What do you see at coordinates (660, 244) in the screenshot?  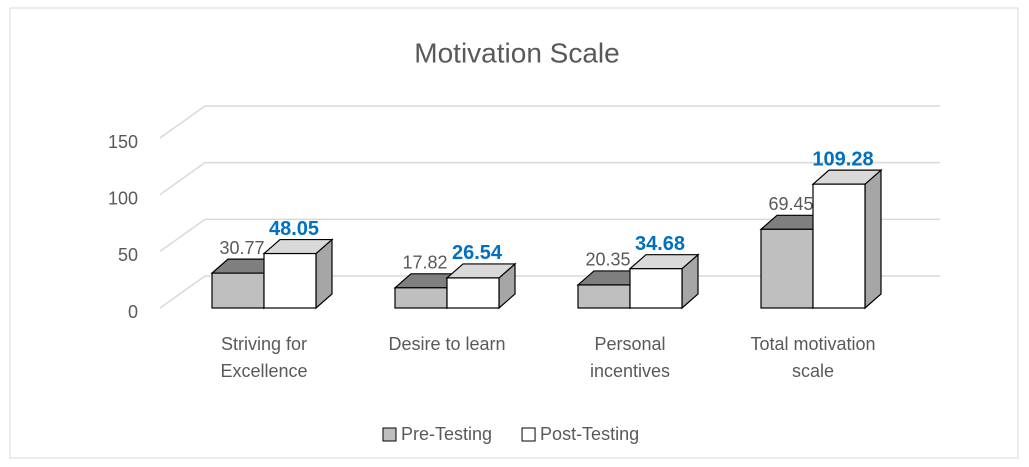 I see `value-label: 34.68` at bounding box center [660, 244].